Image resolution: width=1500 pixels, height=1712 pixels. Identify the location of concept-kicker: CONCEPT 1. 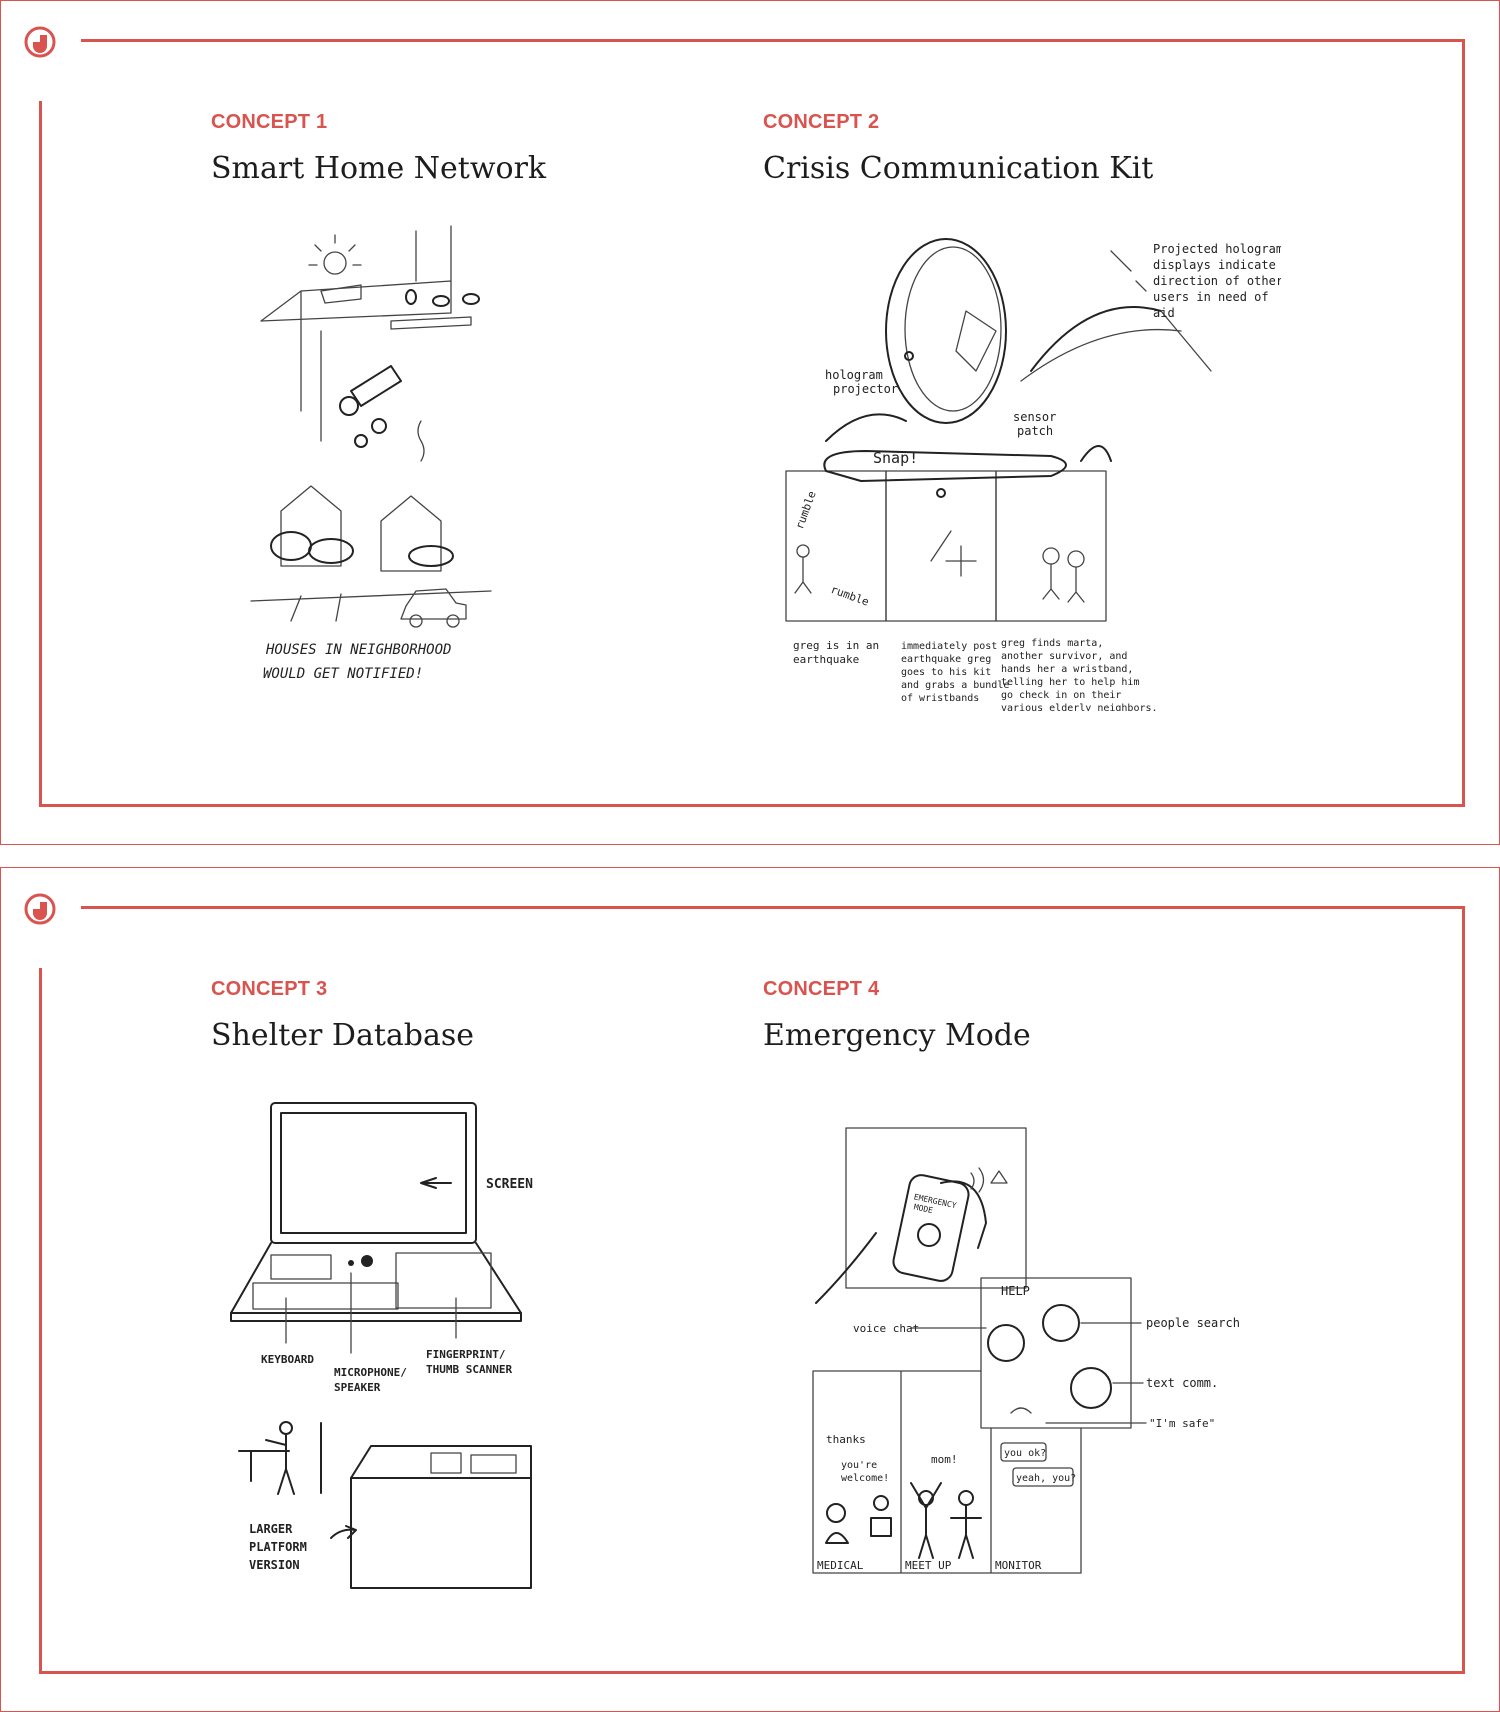
(269, 122).